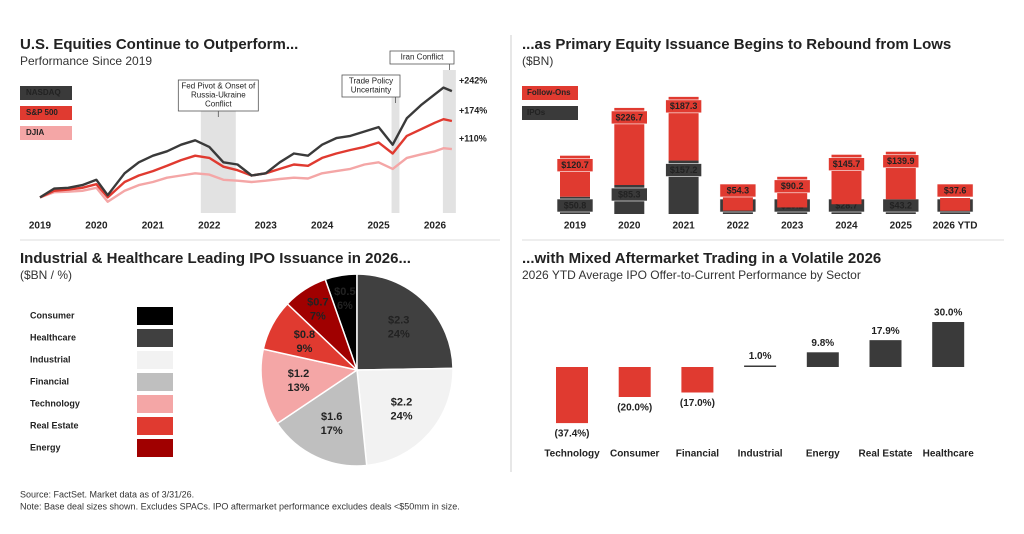  I want to click on value-label: $145.7, so click(847, 164).